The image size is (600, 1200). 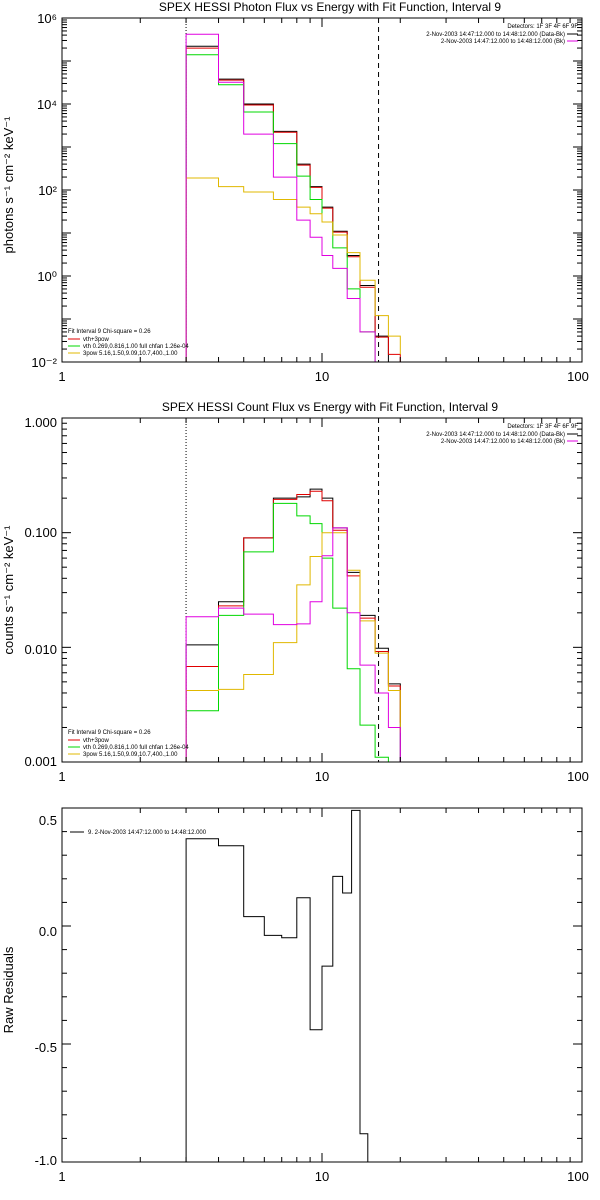 What do you see at coordinates (48, 931) in the screenshot?
I see `residuals-ytick-0: 0.0` at bounding box center [48, 931].